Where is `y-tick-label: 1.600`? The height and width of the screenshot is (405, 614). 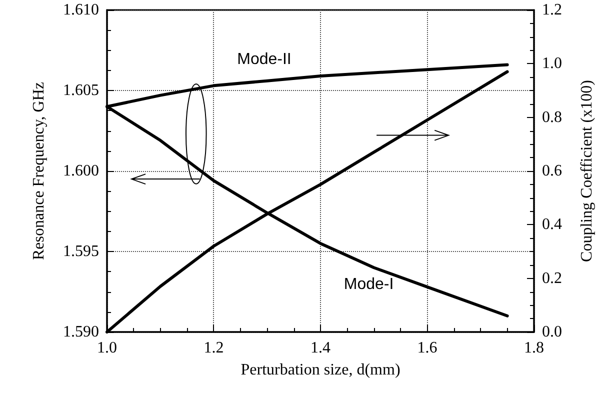
y-tick-label: 1.600 is located at coordinates (81, 171).